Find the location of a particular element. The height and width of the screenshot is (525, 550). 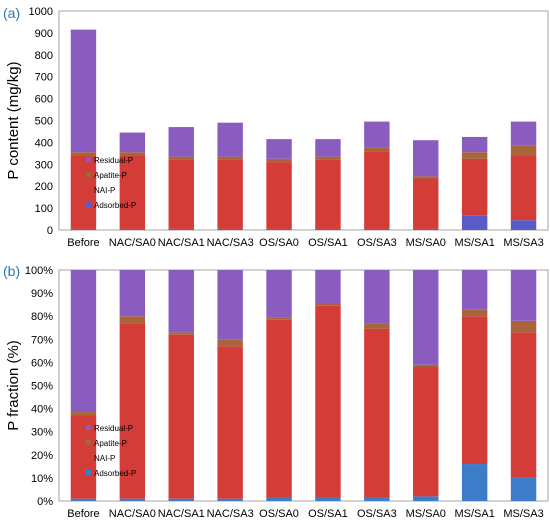

y-tick-label: 0 is located at coordinates (50, 231).